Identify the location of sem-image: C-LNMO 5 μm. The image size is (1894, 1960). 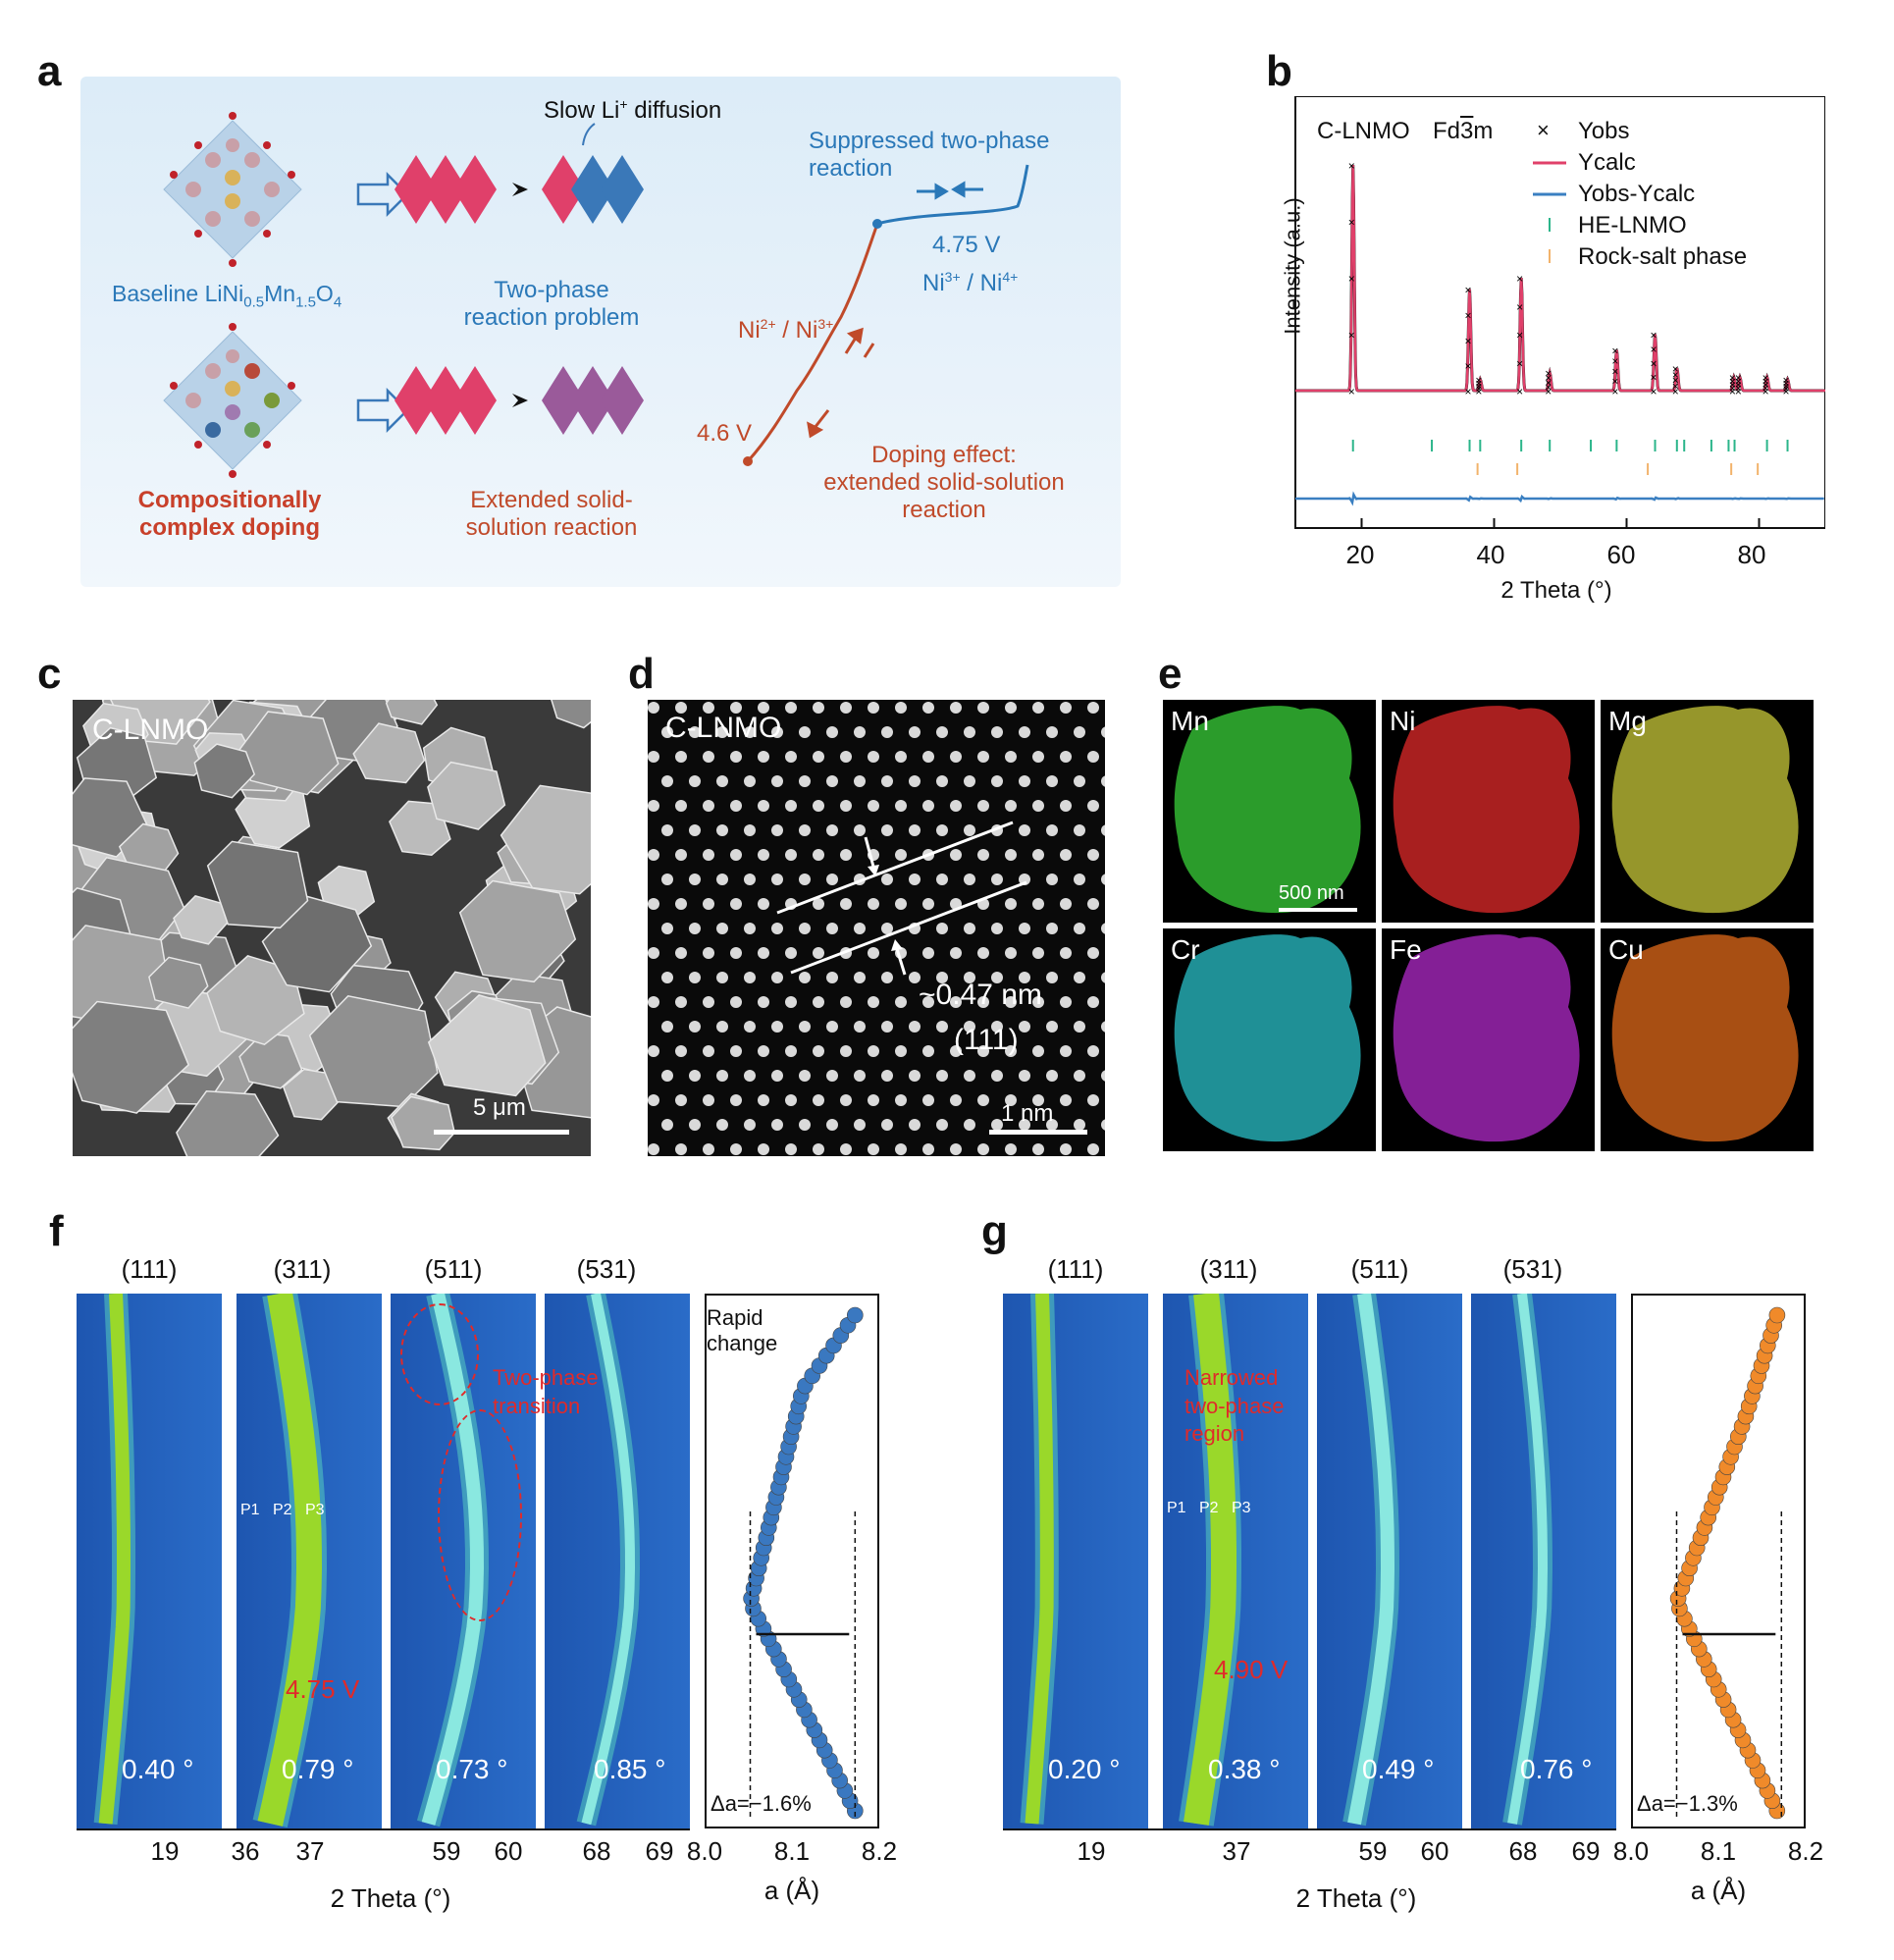
(332, 928).